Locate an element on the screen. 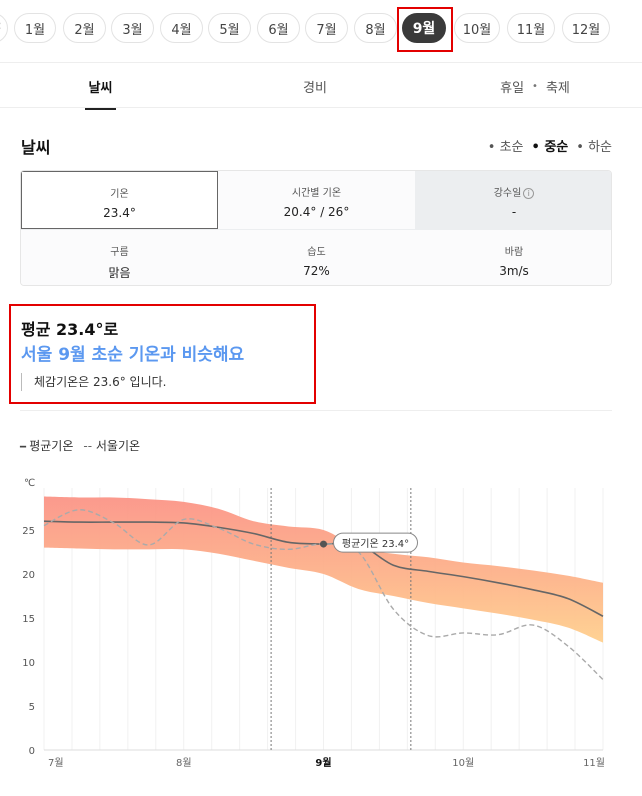 The image size is (642, 796). stat-humidity-label: 습도 is located at coordinates (316, 252).